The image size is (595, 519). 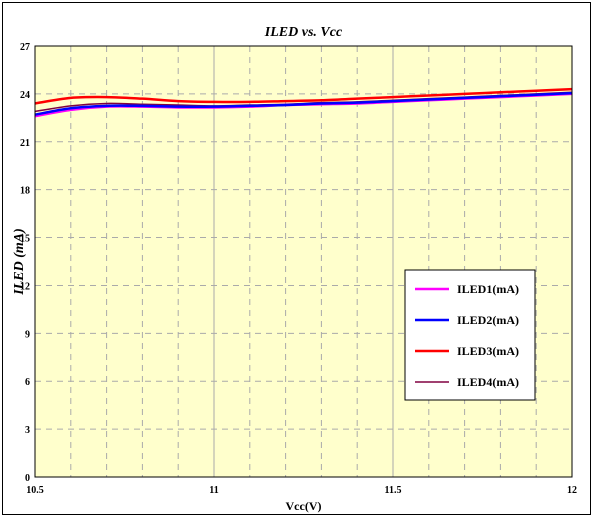 What do you see at coordinates (488, 320) in the screenshot?
I see `legend-label-2: ILED2(mA)` at bounding box center [488, 320].